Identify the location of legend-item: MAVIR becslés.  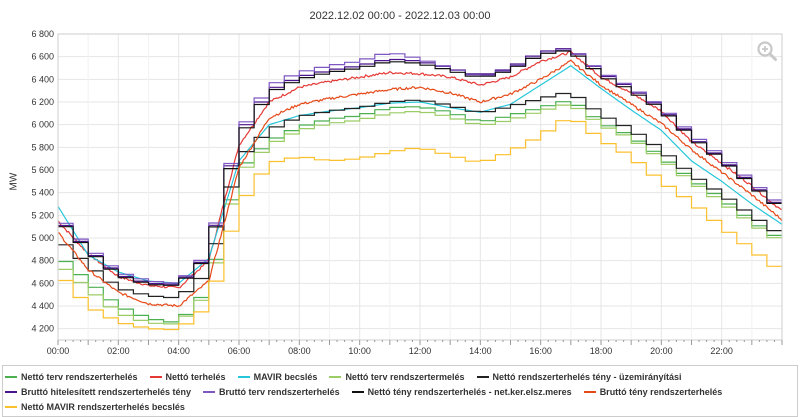
(277, 376).